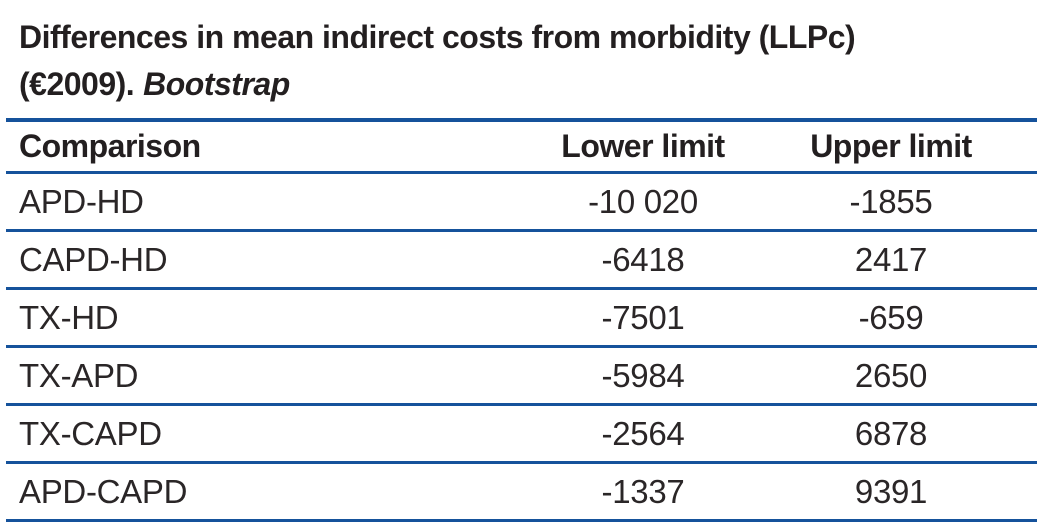 The width and height of the screenshot is (1052, 526). I want to click on lower-limit-cell: -2564, so click(643, 434).